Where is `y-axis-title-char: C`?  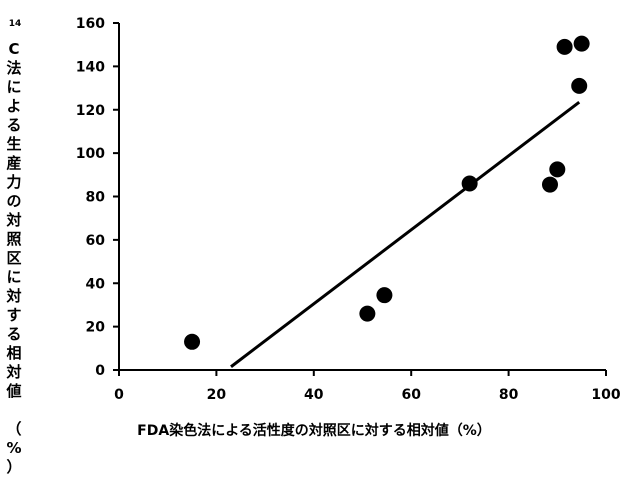
y-axis-title-char: C is located at coordinates (14, 49).